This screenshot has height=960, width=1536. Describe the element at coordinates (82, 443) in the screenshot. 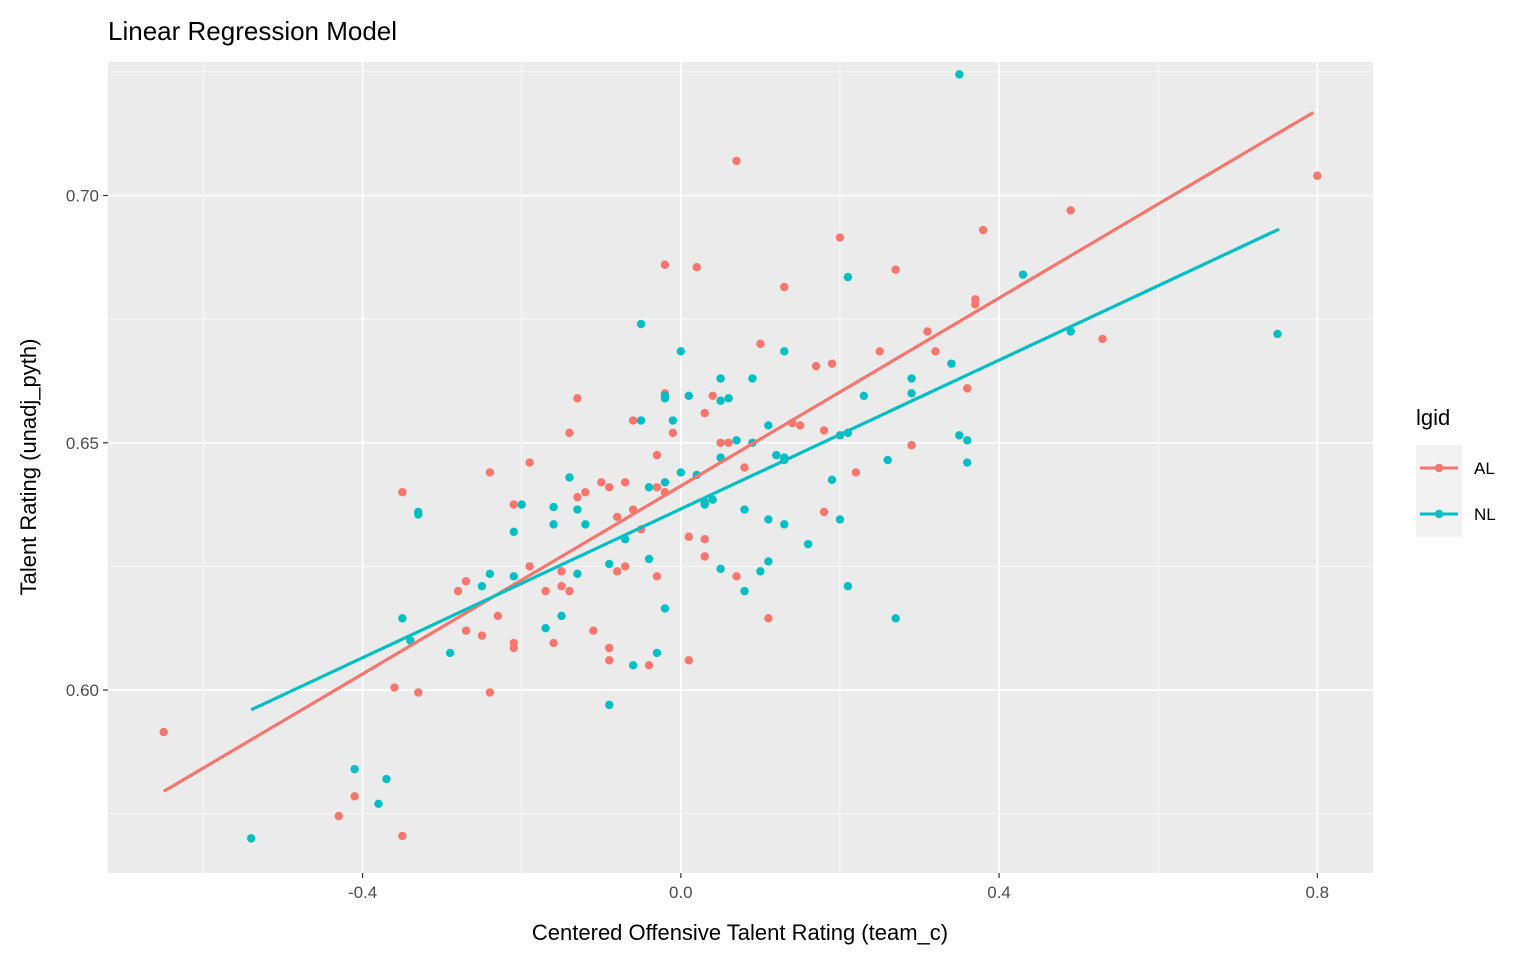

I see `y-tick-label: 0.65` at that location.